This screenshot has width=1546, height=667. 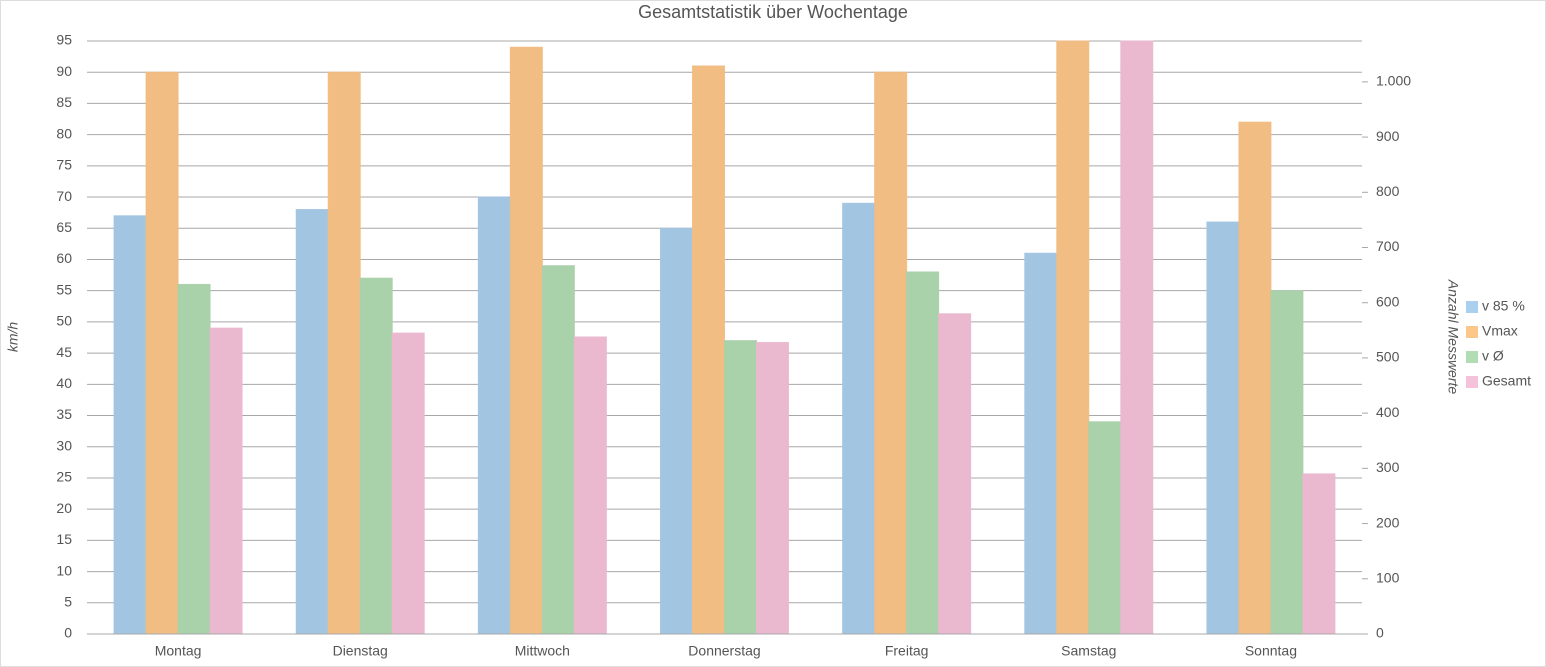 I want to click on y-tick-label: 35, so click(x=64, y=414).